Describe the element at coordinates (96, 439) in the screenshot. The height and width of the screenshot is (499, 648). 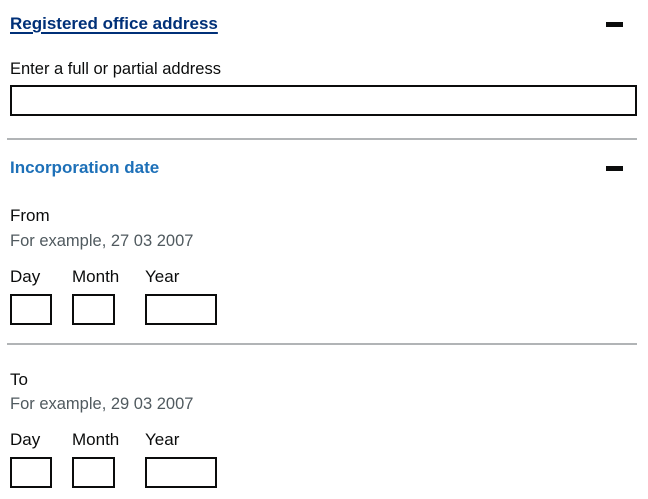
I see `to-month-label: Month` at that location.